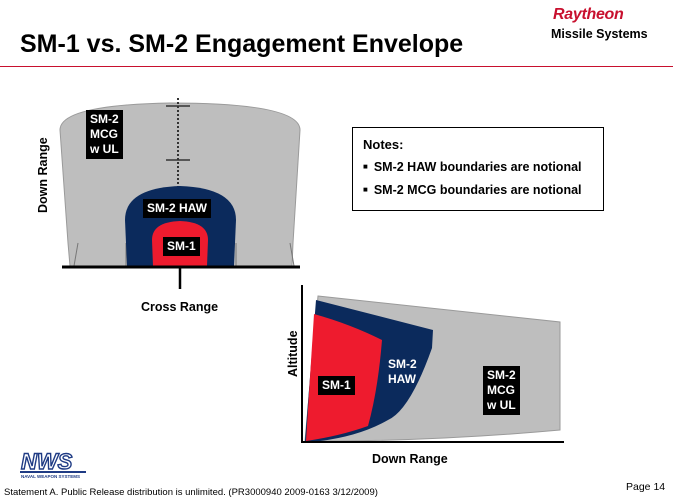 The image size is (673, 500). Describe the element at coordinates (336, 385) in the screenshot. I see `profile-sm1-label: SM-1` at that location.